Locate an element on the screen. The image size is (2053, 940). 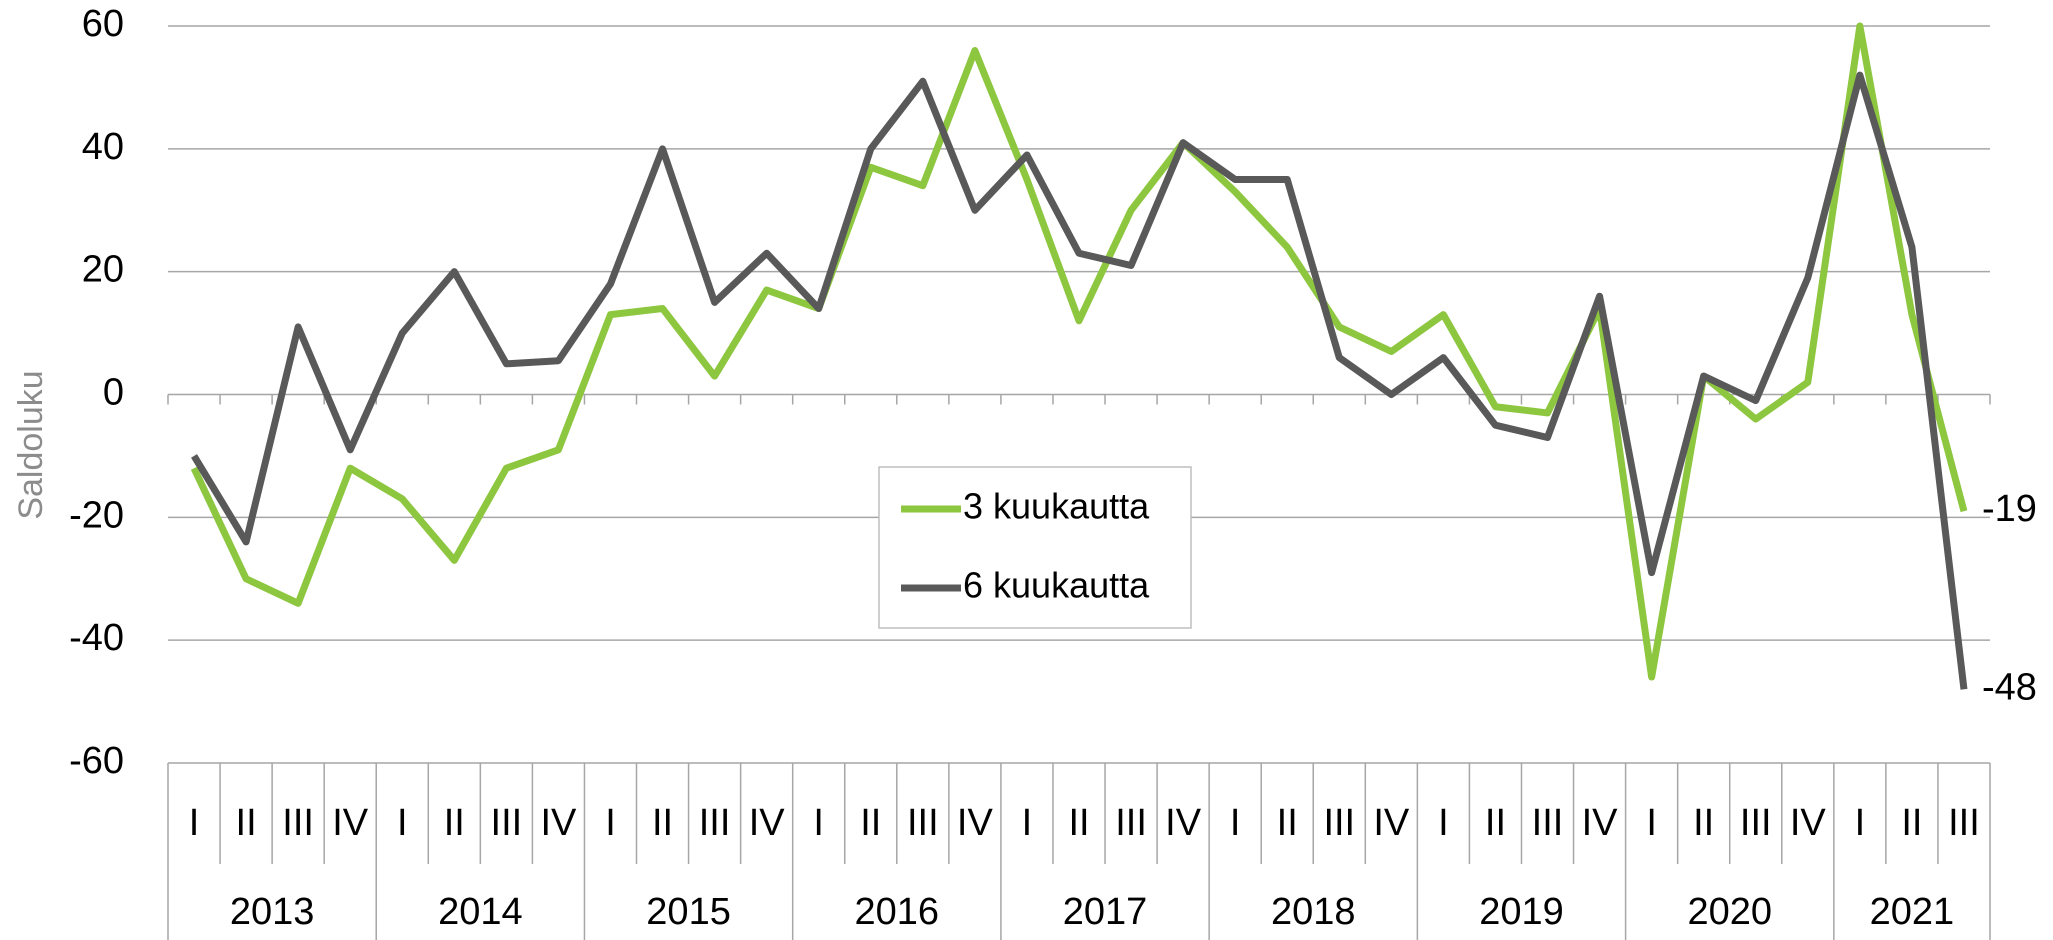
year-label: 2013 is located at coordinates (272, 912).